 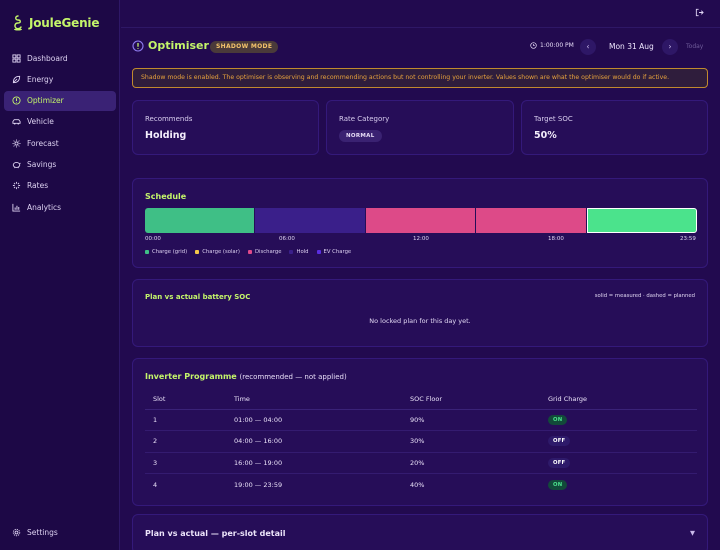 What do you see at coordinates (471, 399) in the screenshot?
I see `column-header: SOC Floor` at bounding box center [471, 399].